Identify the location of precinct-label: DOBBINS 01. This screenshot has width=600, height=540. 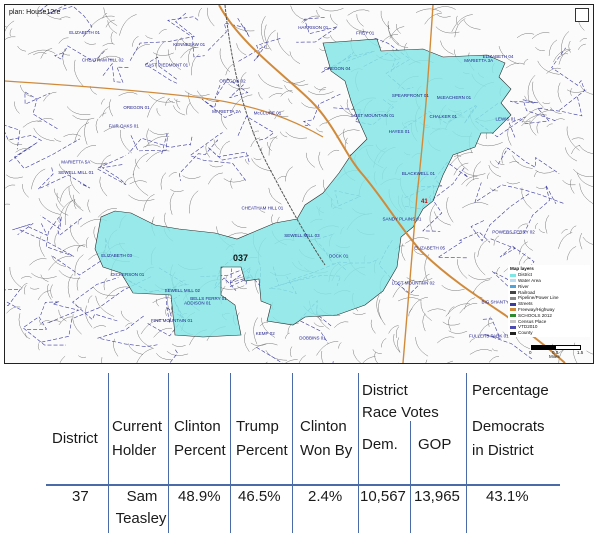
(312, 338).